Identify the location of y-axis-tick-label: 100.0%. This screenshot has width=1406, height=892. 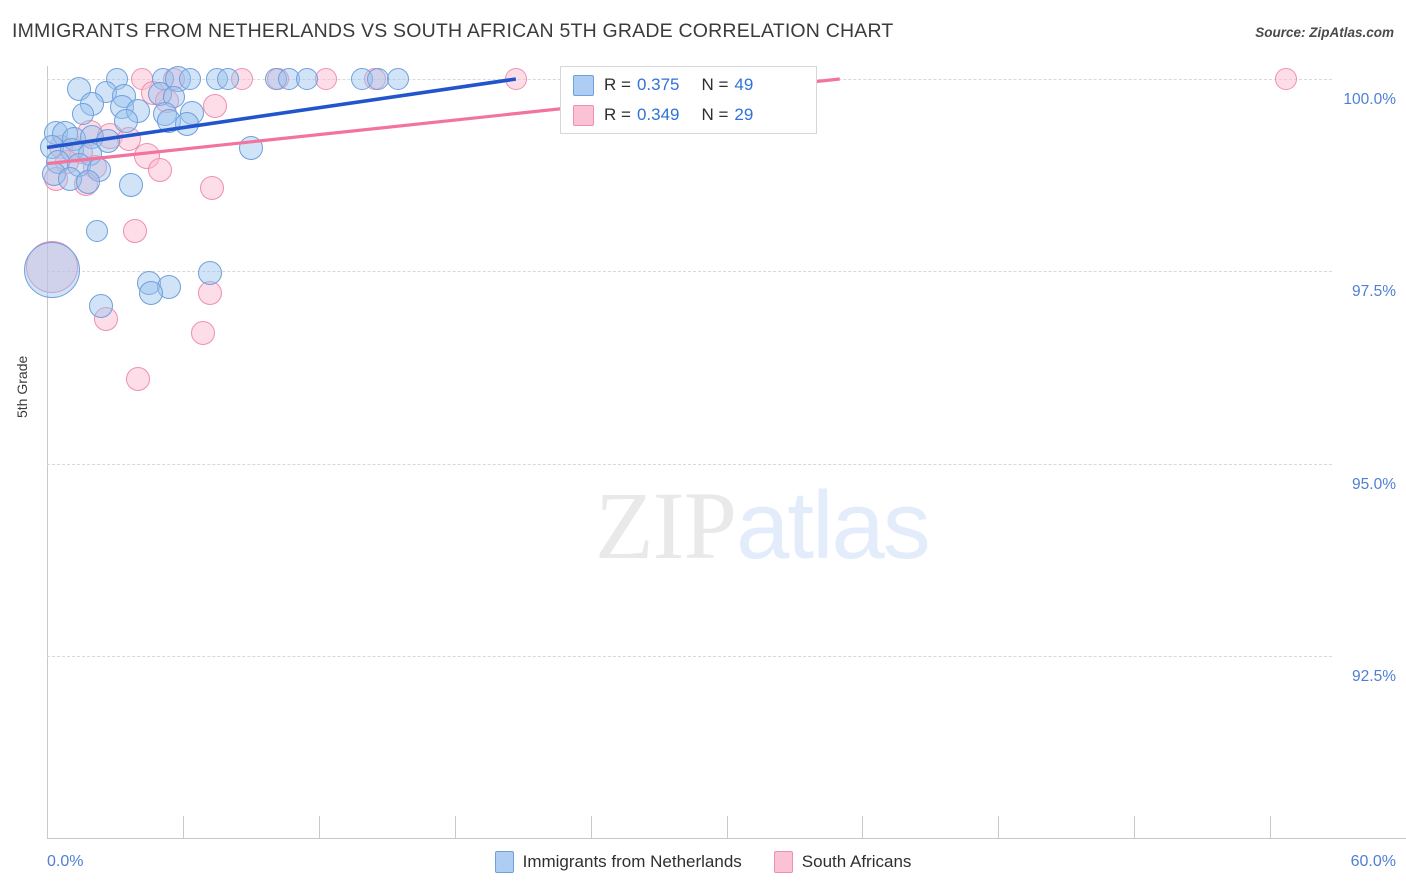
(1369, 99).